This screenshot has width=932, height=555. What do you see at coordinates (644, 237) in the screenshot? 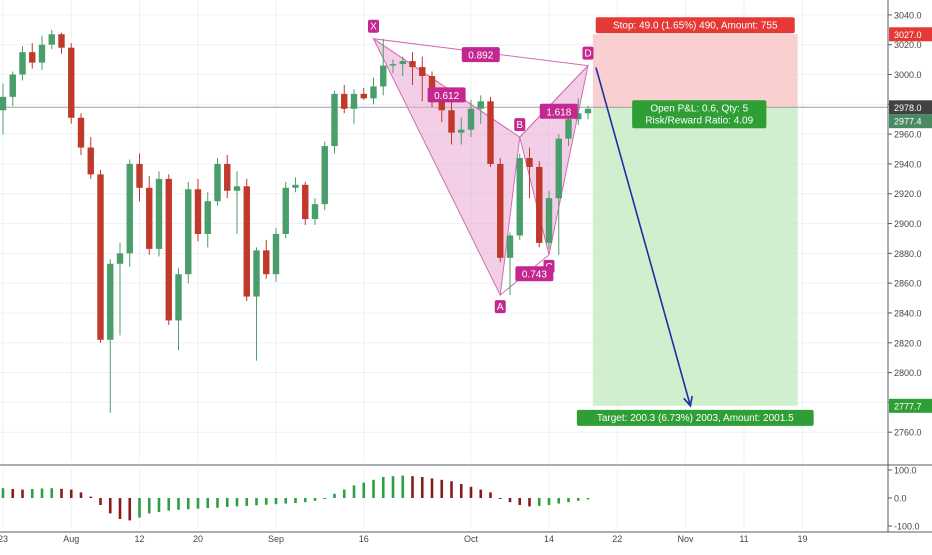
I see `projection-arrow` at bounding box center [644, 237].